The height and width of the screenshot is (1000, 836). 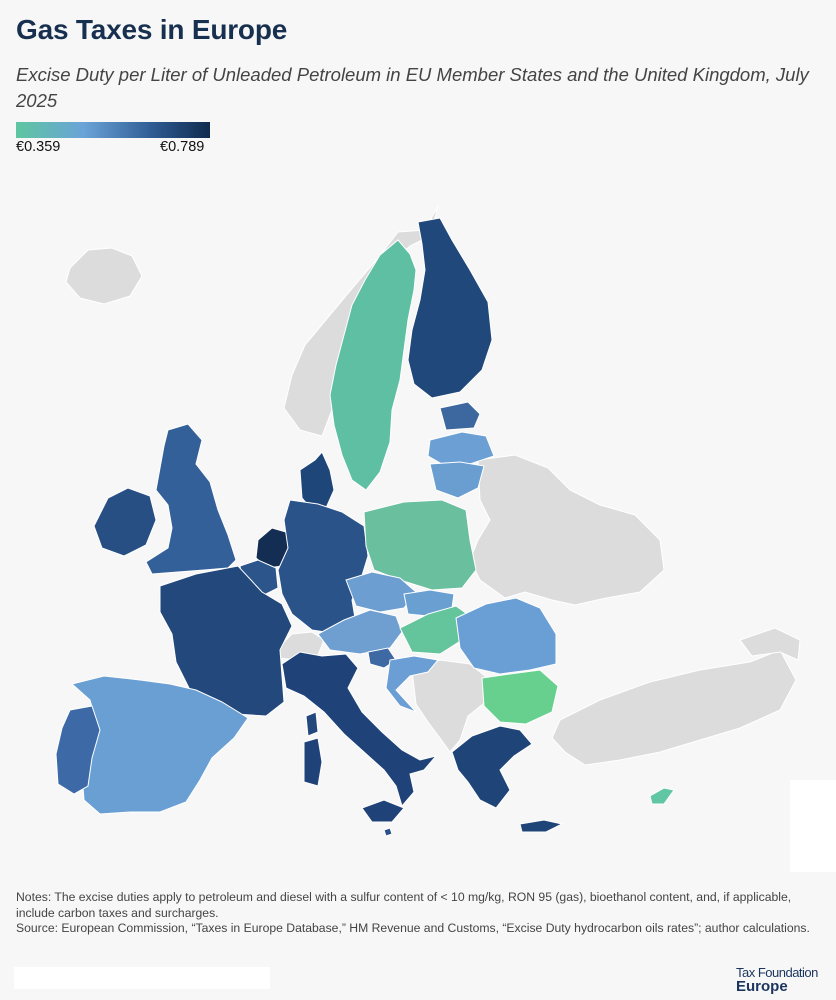 What do you see at coordinates (313, 762) in the screenshot?
I see `region-sardinia` at bounding box center [313, 762].